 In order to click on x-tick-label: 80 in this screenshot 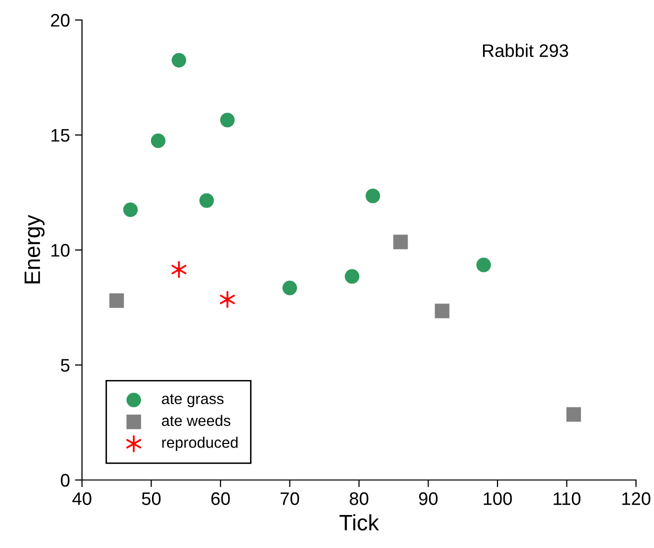, I will do `click(359, 499)`.